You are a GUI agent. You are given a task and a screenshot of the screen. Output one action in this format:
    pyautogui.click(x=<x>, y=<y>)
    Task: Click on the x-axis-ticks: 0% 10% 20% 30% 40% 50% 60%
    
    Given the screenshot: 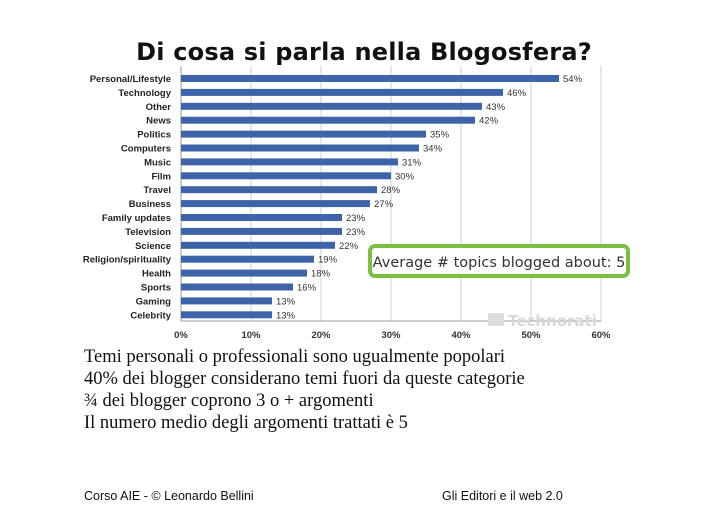 What is the action you would take?
    pyautogui.click(x=392, y=335)
    